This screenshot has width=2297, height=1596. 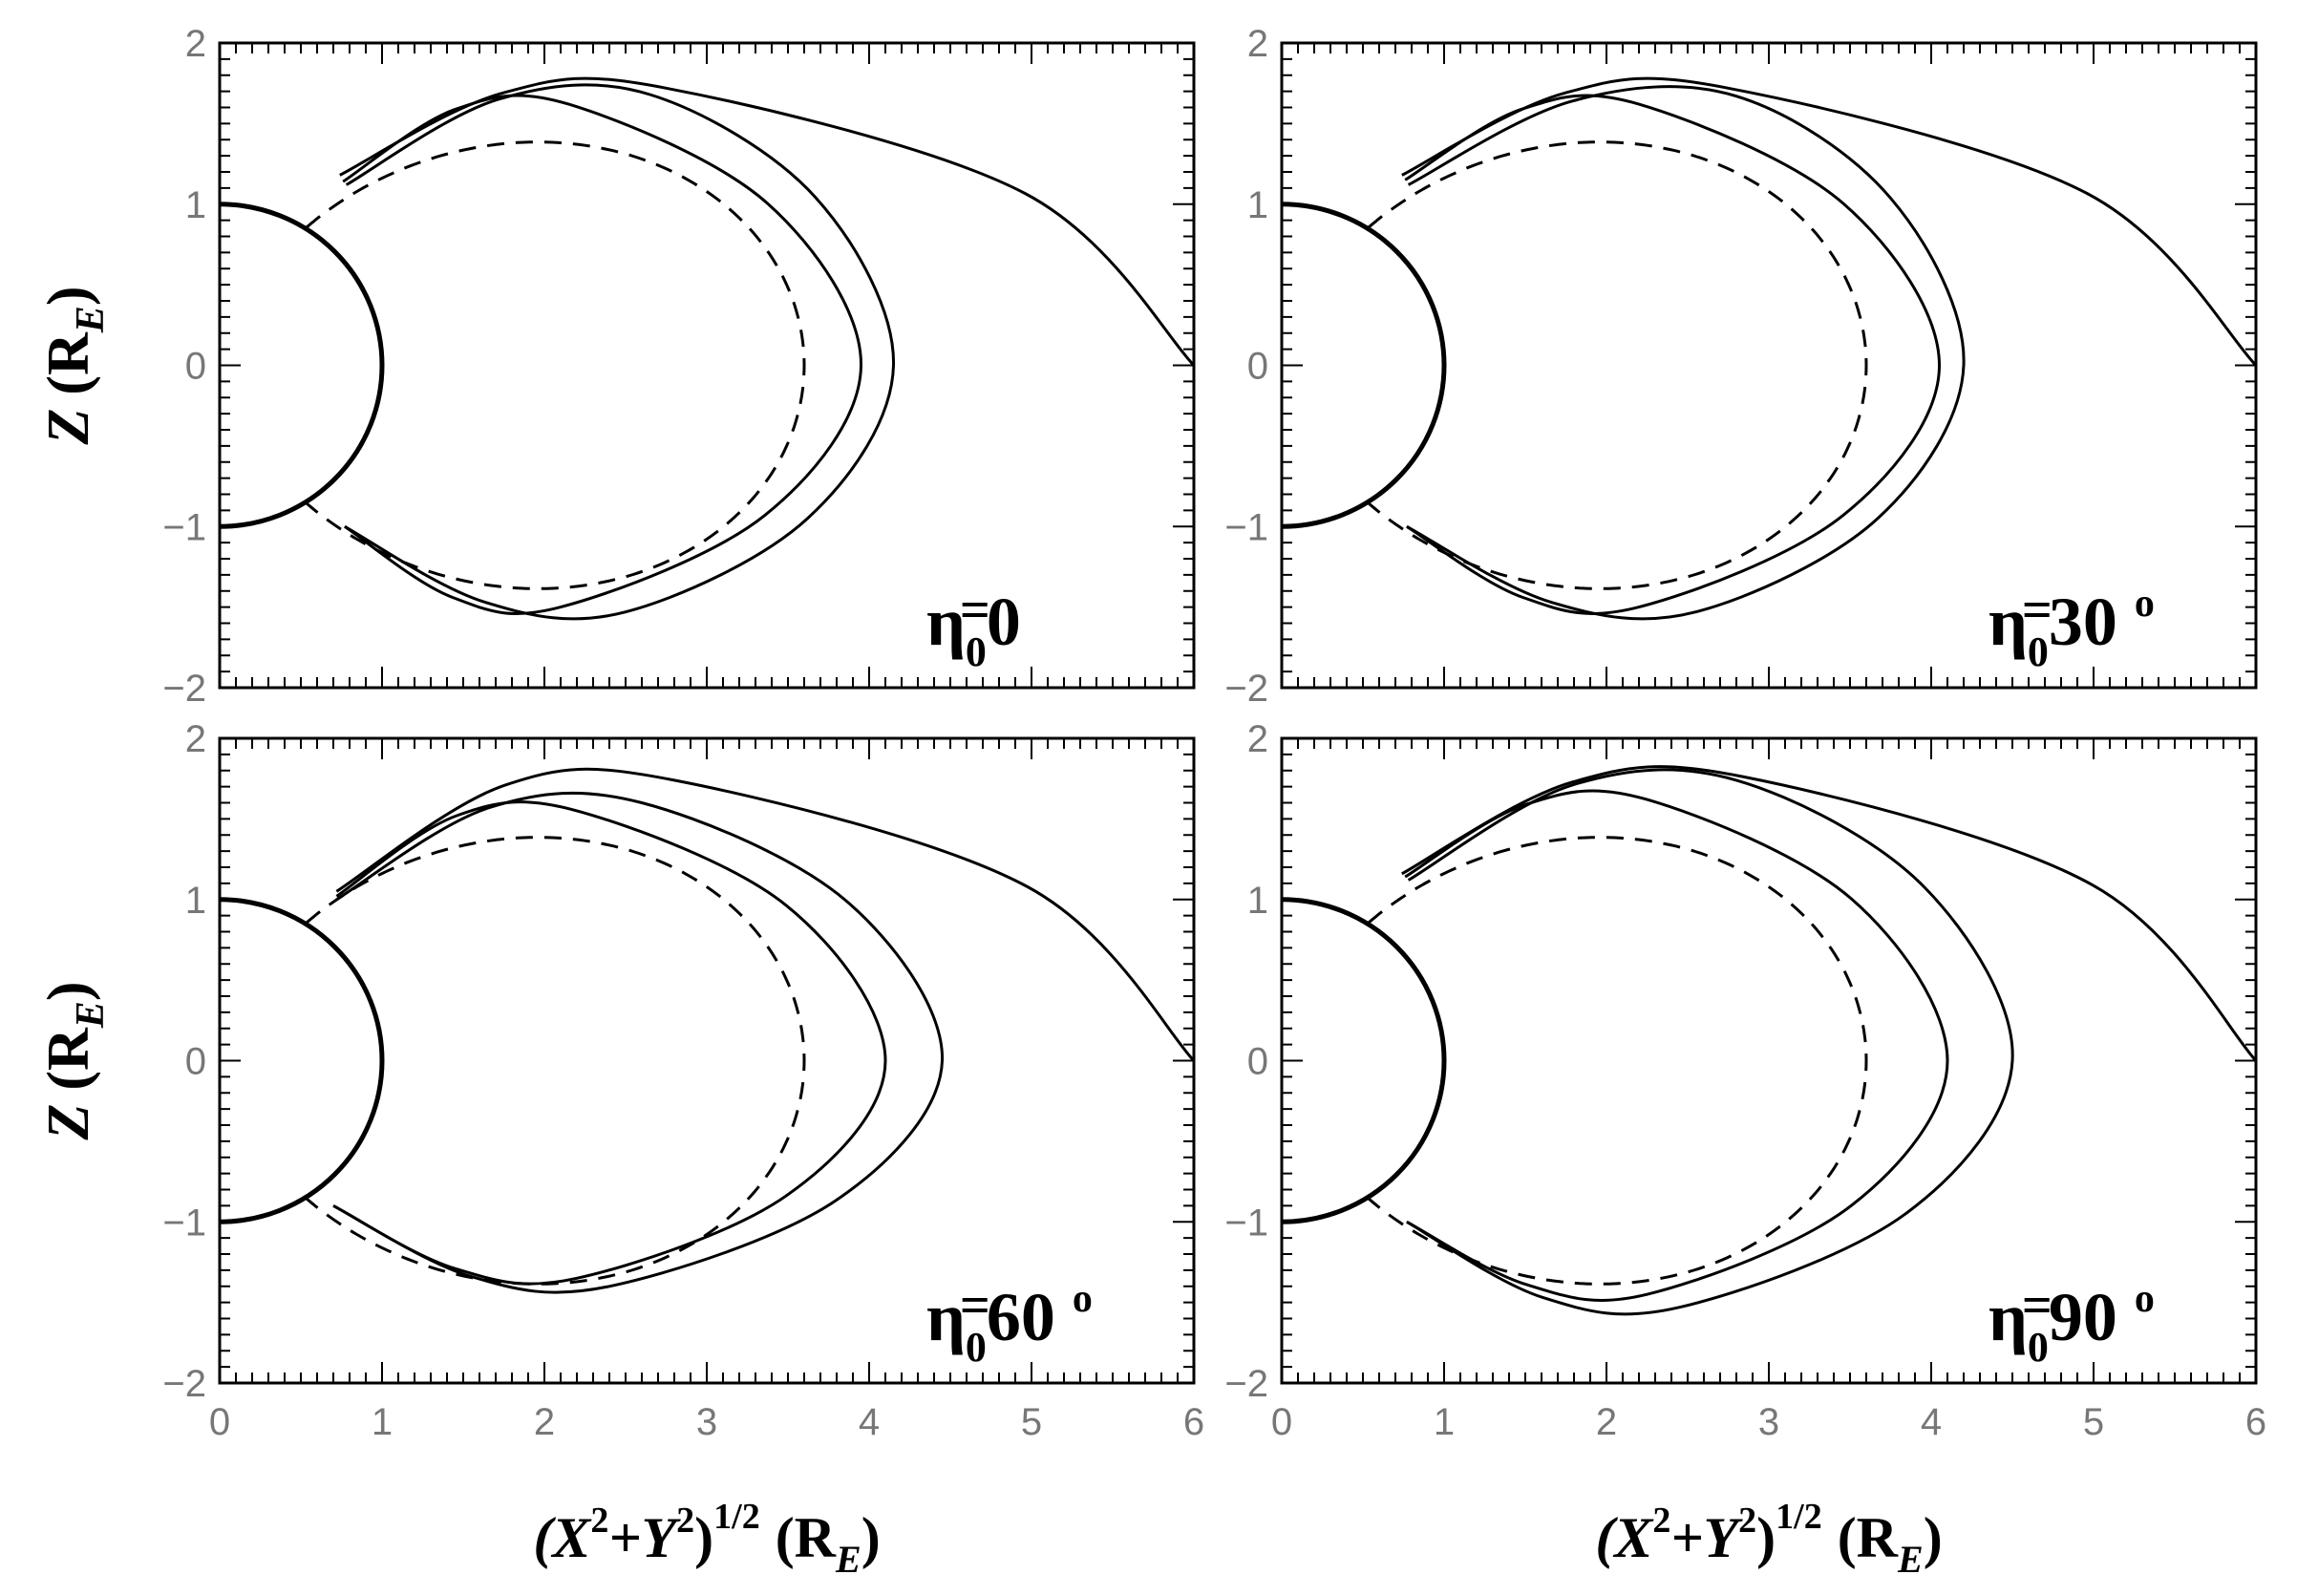 I want to click on panel-label: η0=30 o, so click(x=2072, y=628).